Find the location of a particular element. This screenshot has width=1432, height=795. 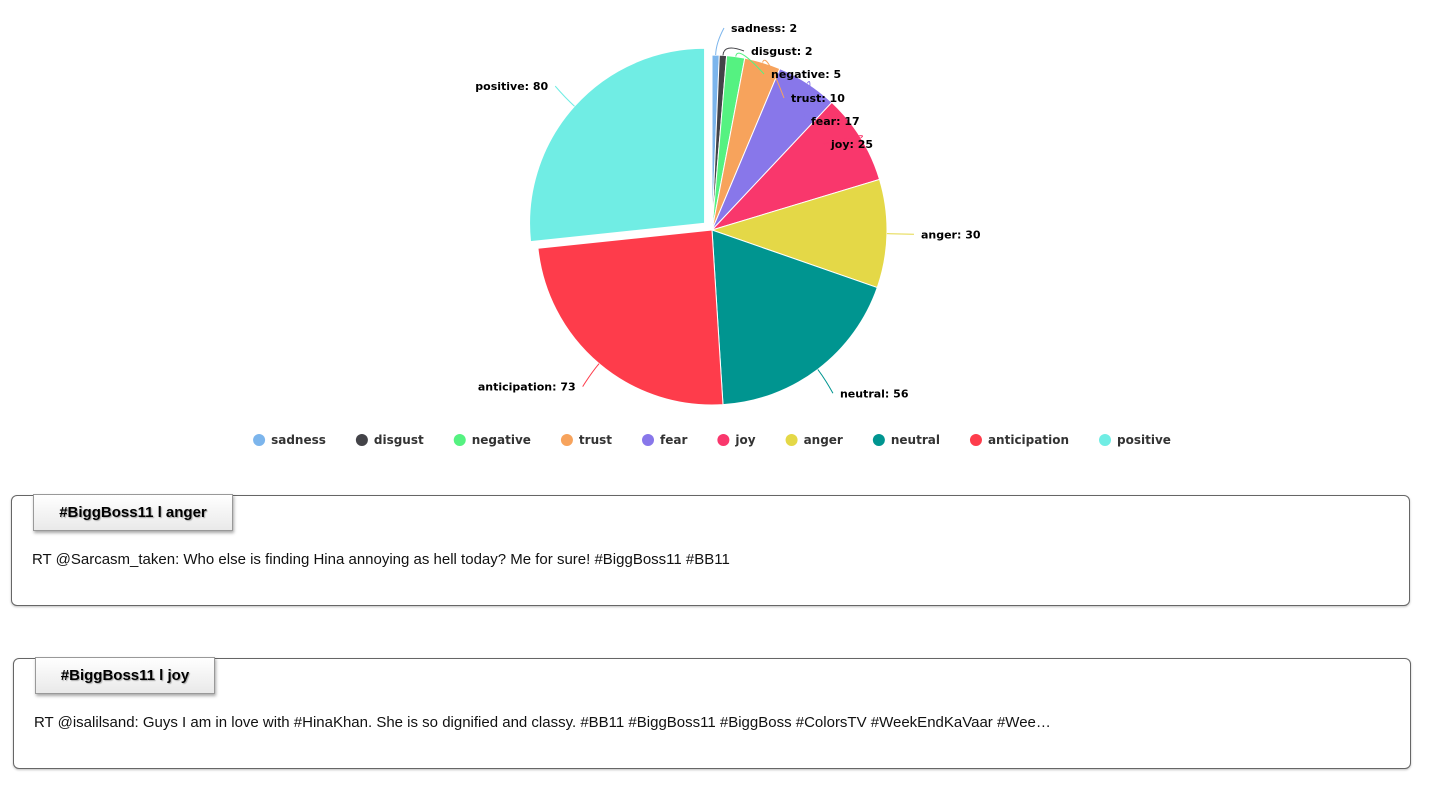

pie-slices is located at coordinates (708, 226).